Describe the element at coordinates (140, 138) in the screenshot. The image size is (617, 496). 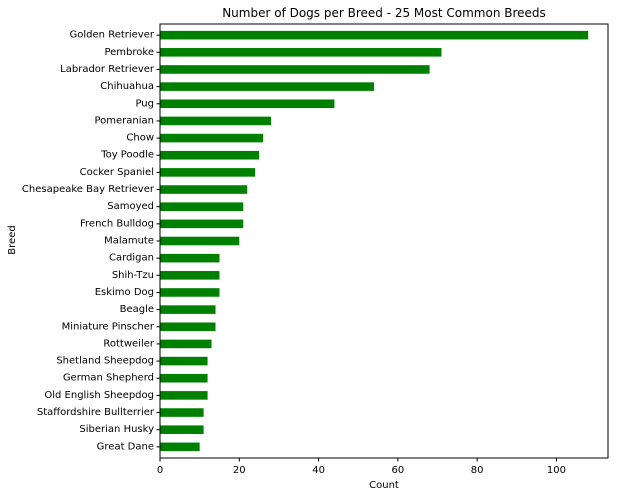
I see `y-tick-label: Chow` at that location.